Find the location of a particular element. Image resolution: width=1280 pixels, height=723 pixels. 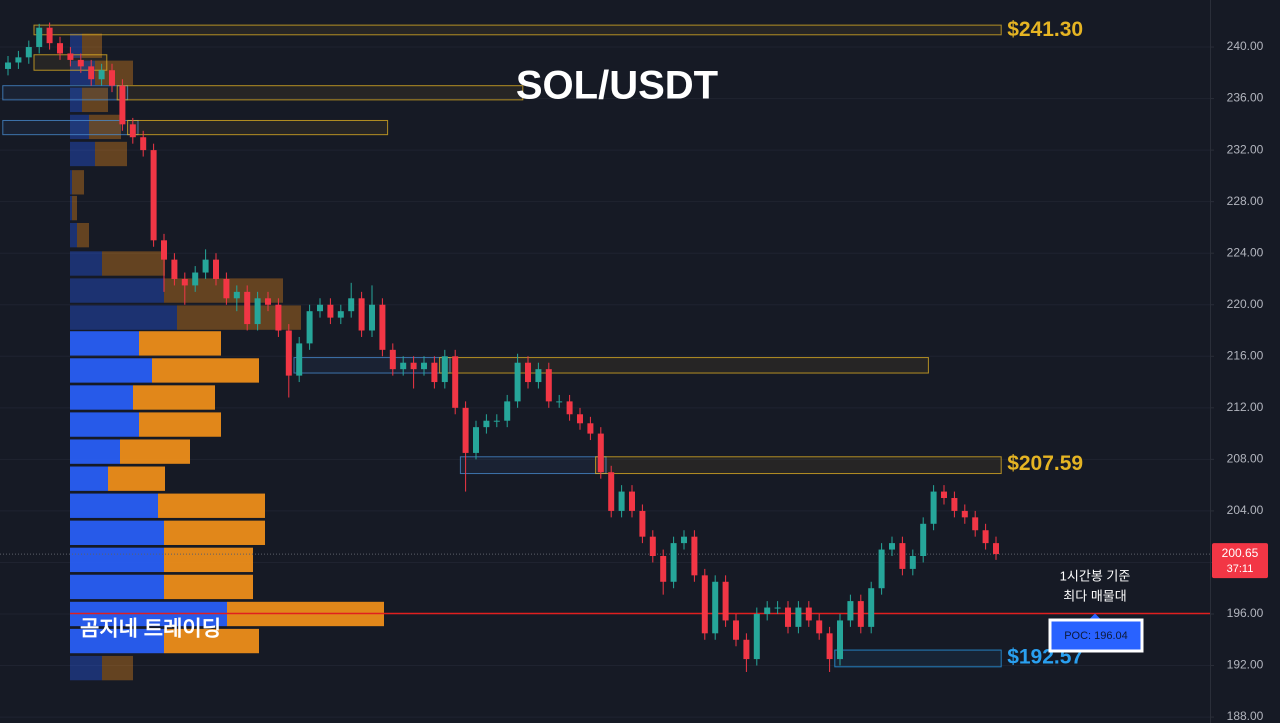

annotation: 최다 매물대 is located at coordinates (1094, 595).